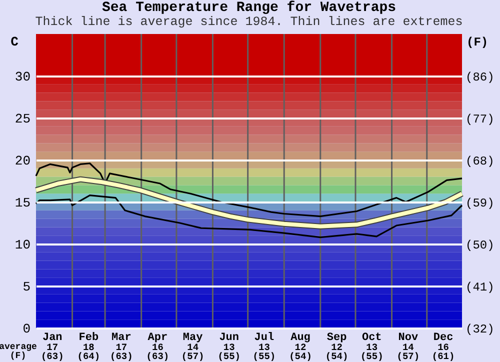 The height and width of the screenshot is (362, 500). Describe the element at coordinates (480, 203) in the screenshot. I see `y2-tick-label: (59)` at that location.